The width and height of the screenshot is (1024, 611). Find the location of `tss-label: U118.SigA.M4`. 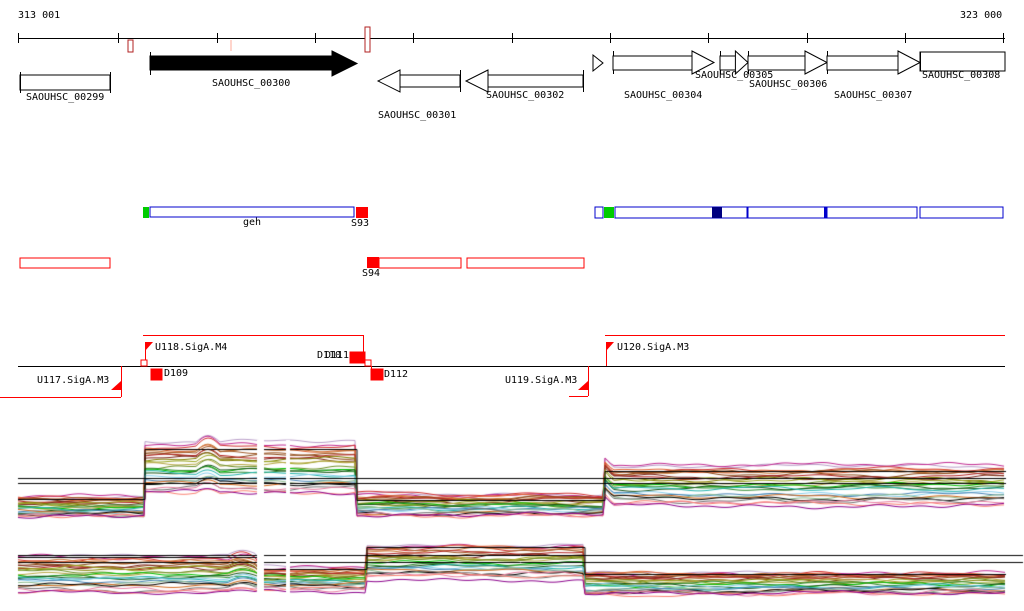

tss-label: U118.SigA.M4 is located at coordinates (191, 347).